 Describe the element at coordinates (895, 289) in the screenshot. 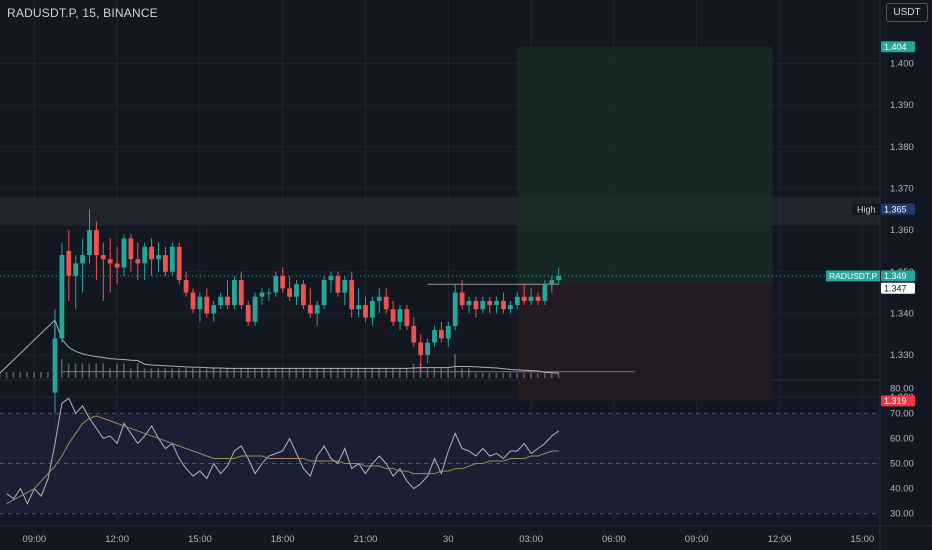

I see `entry-price-tag: 1.347` at that location.